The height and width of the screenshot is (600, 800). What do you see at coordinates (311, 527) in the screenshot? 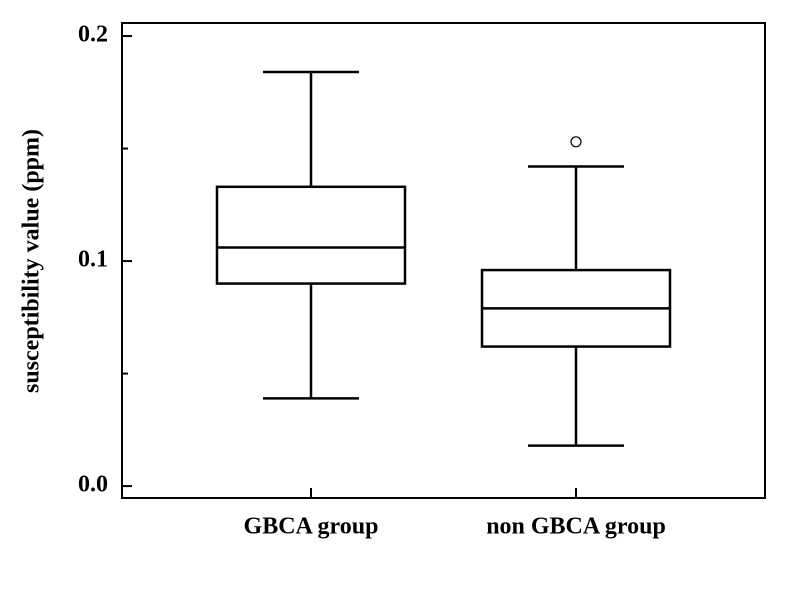
I see `x-tick-label: GBCA group` at bounding box center [311, 527].